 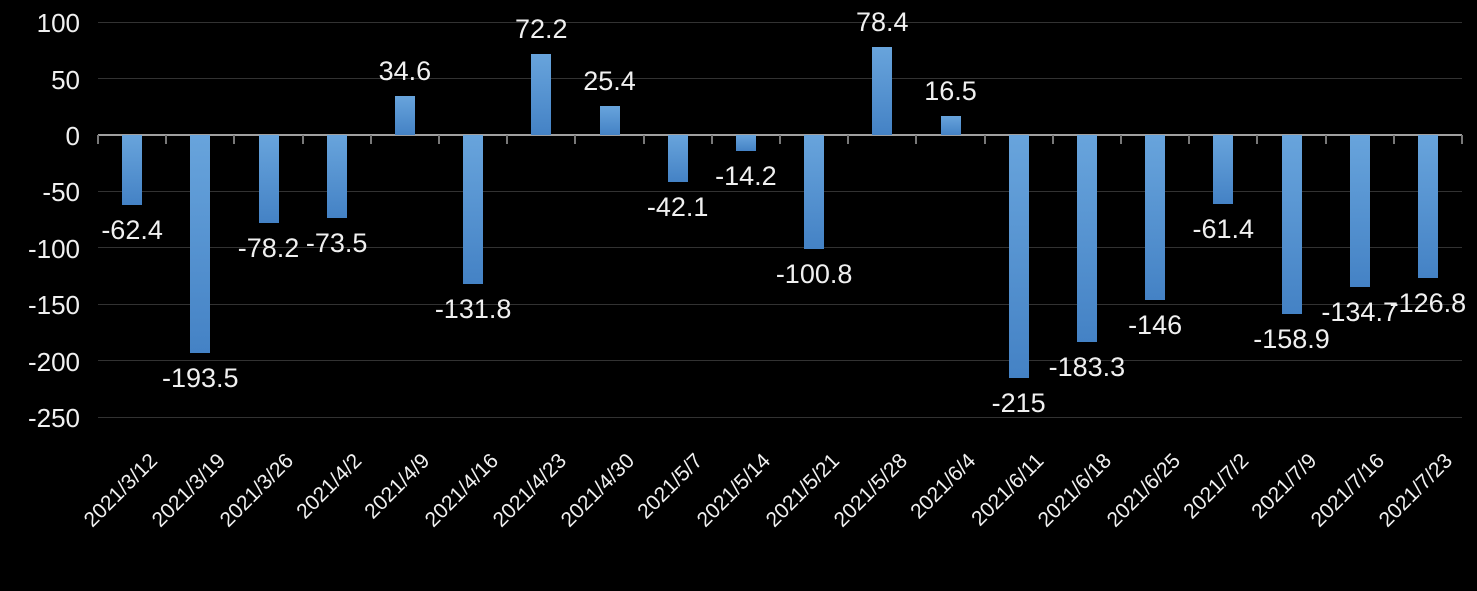 I want to click on x-axis-label: 2021/4/16, so click(x=461, y=490).